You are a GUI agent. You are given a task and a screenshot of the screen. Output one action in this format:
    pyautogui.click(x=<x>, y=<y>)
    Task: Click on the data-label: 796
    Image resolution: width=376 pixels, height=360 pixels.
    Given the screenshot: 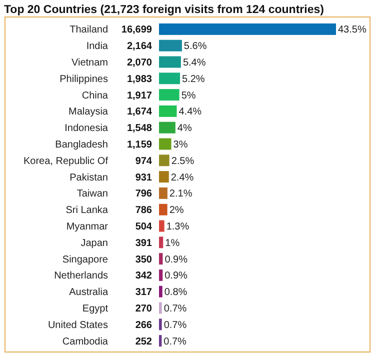 What is the action you would take?
    pyautogui.click(x=143, y=194)
    